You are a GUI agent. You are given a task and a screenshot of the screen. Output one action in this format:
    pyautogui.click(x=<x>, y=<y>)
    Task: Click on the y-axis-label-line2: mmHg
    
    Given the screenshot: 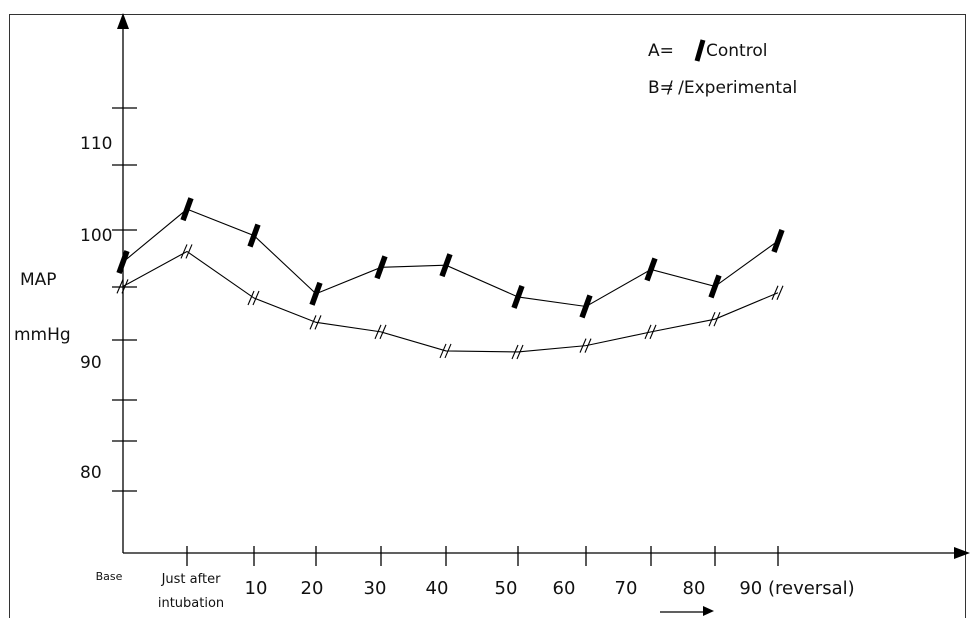 What is the action you would take?
    pyautogui.click(x=42, y=335)
    